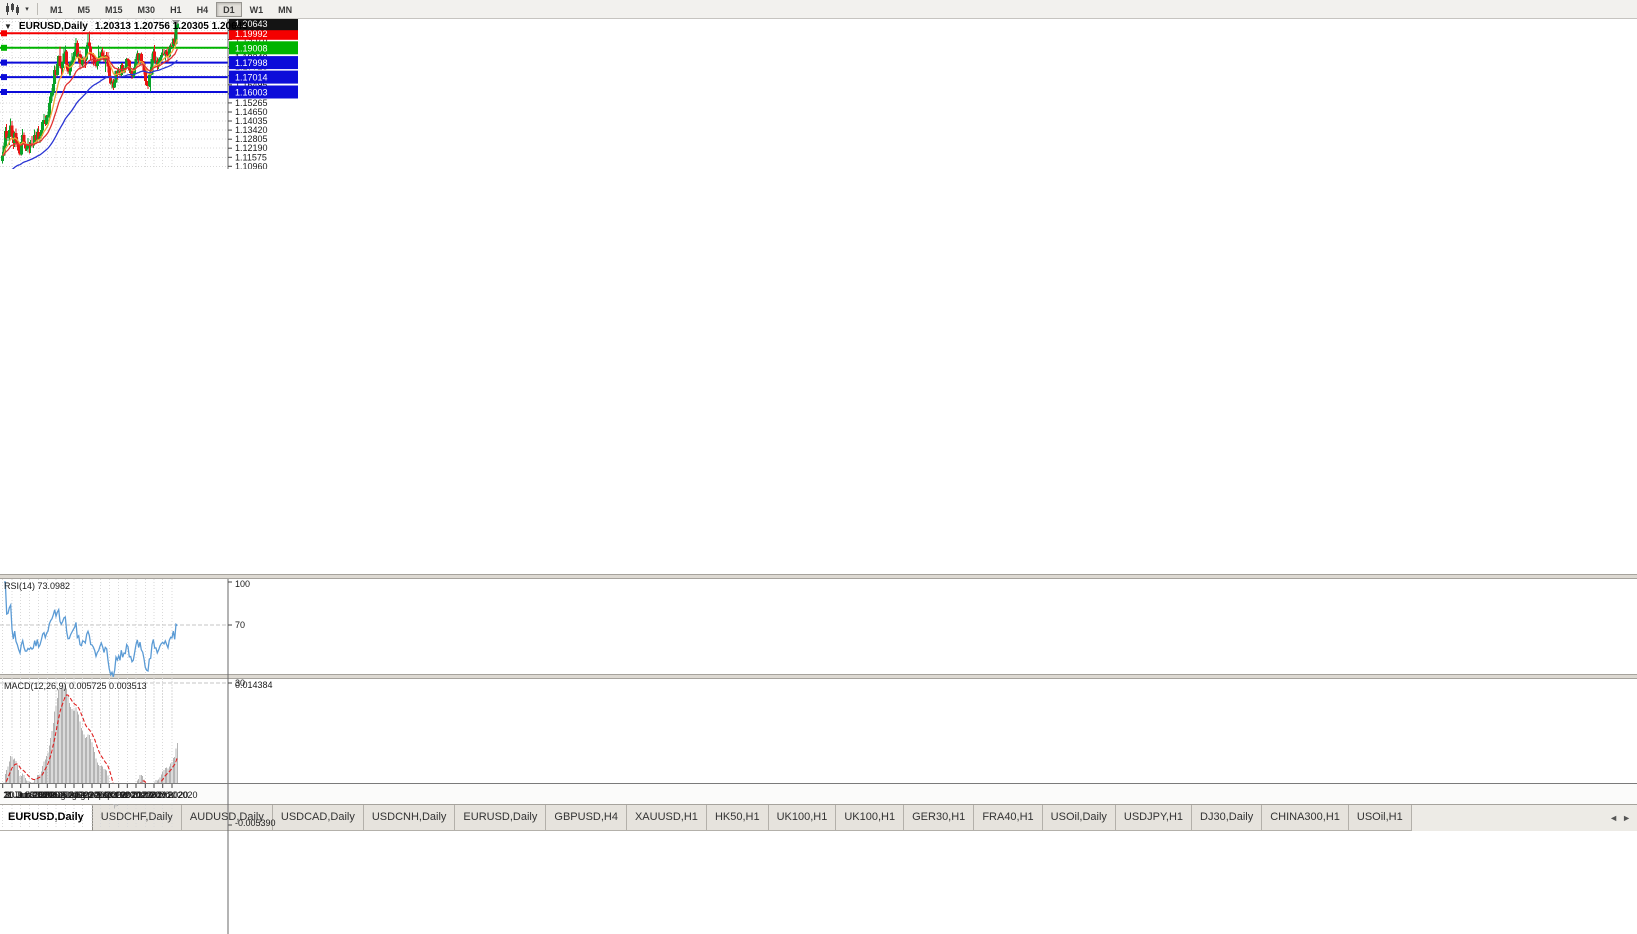 The image size is (1637, 934). What do you see at coordinates (1620, 818) in the screenshot?
I see `tabs-scroll-controls: ◄ ►` at bounding box center [1620, 818].